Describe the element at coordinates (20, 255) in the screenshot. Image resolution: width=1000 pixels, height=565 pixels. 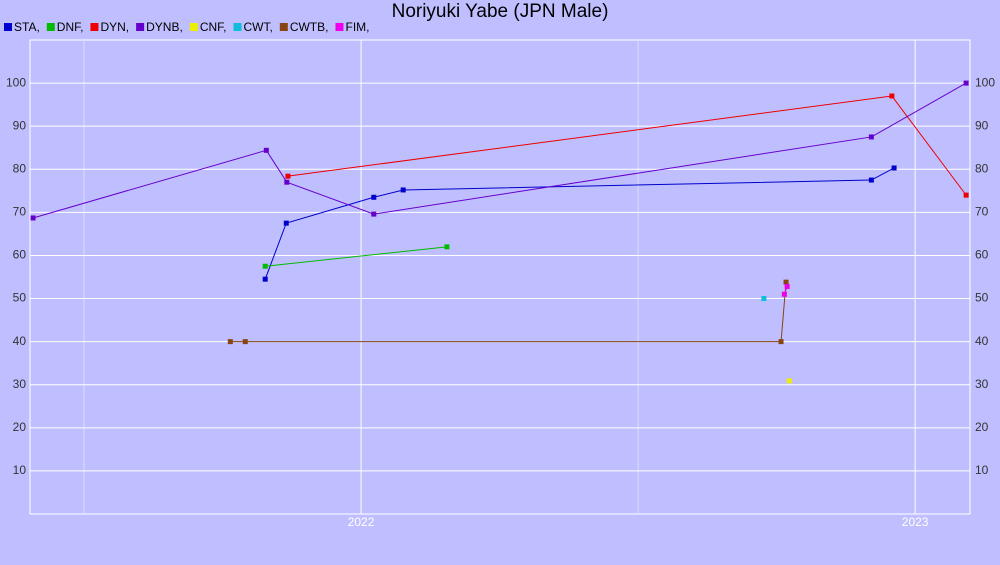
I see `y-tick-label: 60` at that location.